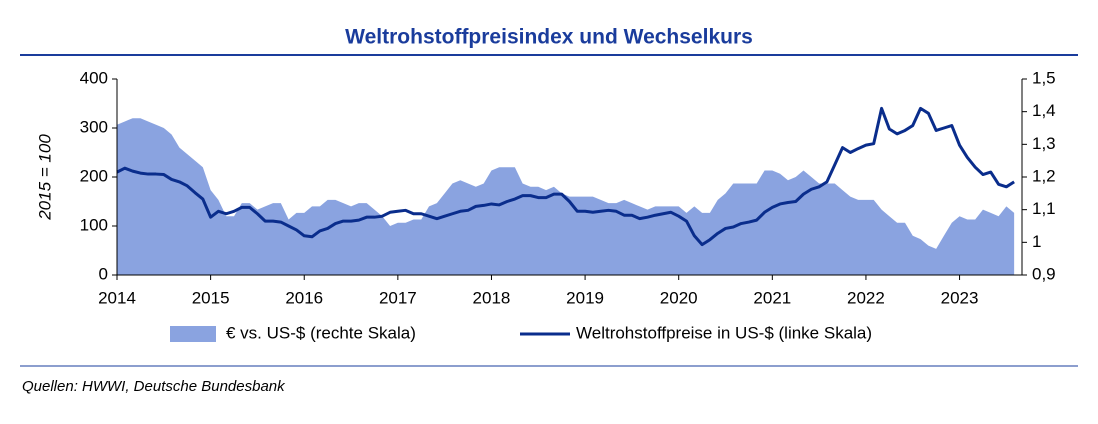 This screenshot has width=1098, height=424. I want to click on y2-tick-label: 0,9, so click(1044, 273).